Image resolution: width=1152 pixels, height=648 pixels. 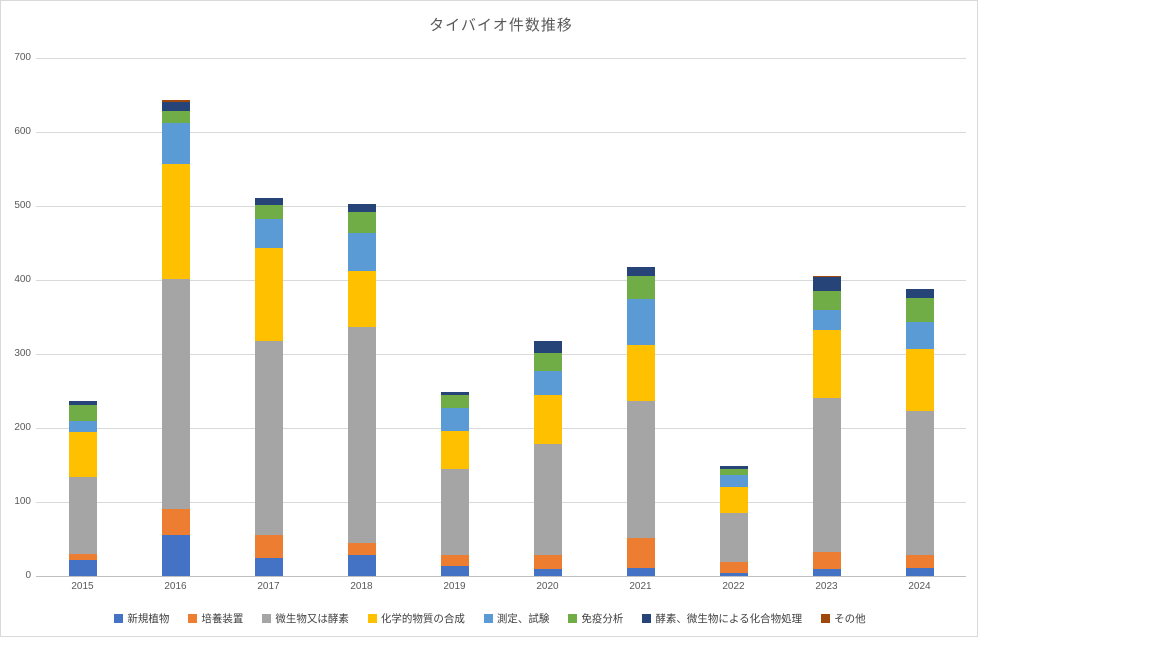 I want to click on bar-2024, so click(x=919, y=432).